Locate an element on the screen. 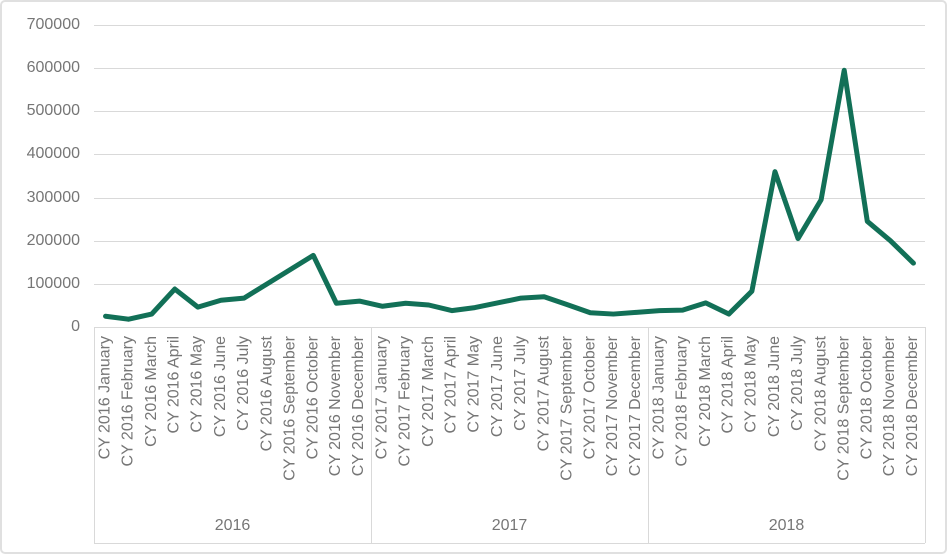 This screenshot has height=554, width=947. x-axis-year-label: 2017 is located at coordinates (509, 525).